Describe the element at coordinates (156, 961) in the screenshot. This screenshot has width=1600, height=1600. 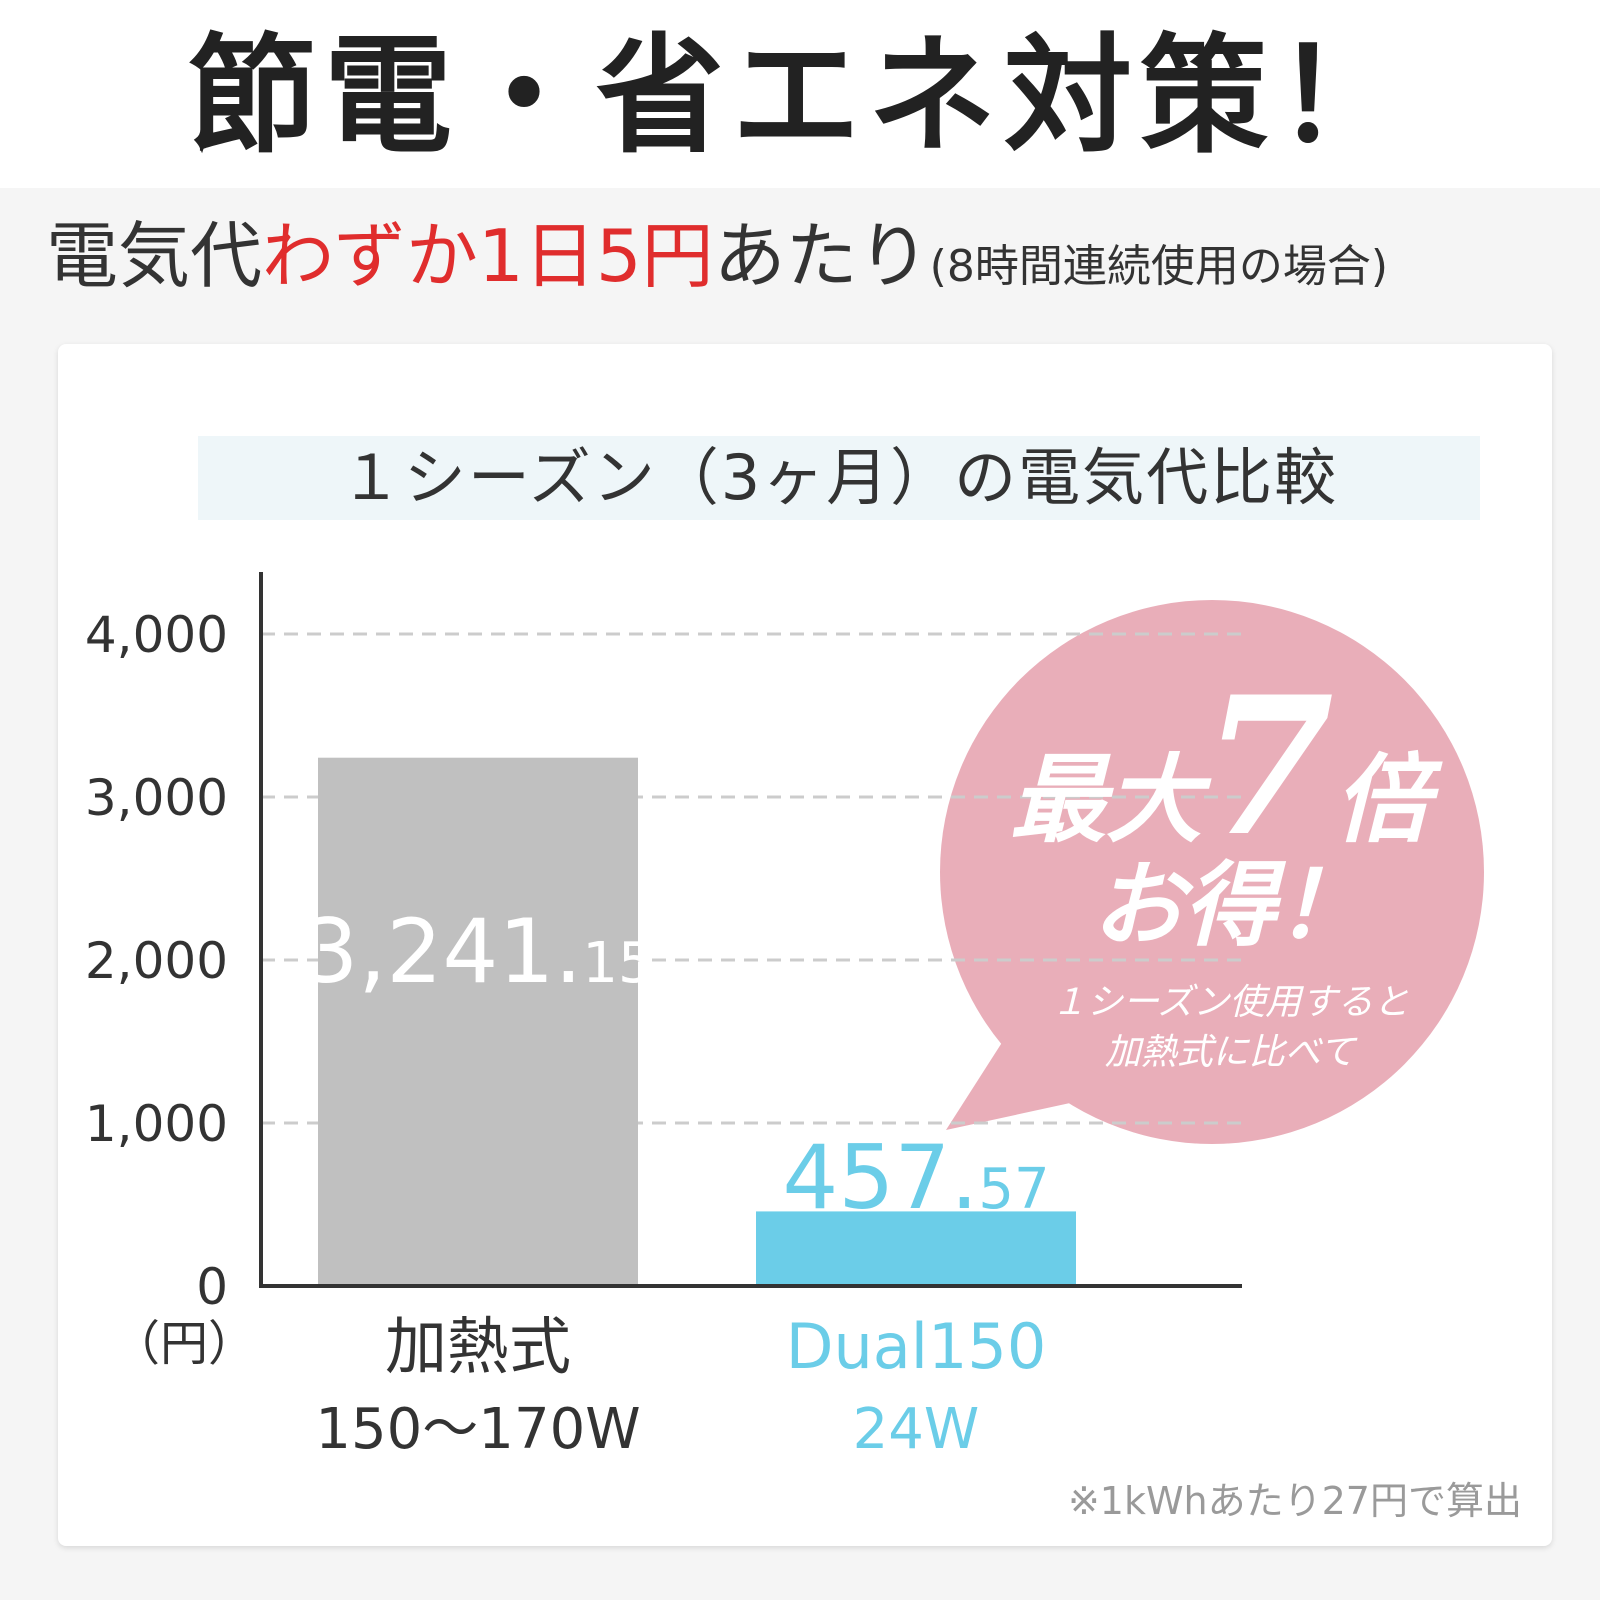
I see `y-tick-label: 2,000` at that location.